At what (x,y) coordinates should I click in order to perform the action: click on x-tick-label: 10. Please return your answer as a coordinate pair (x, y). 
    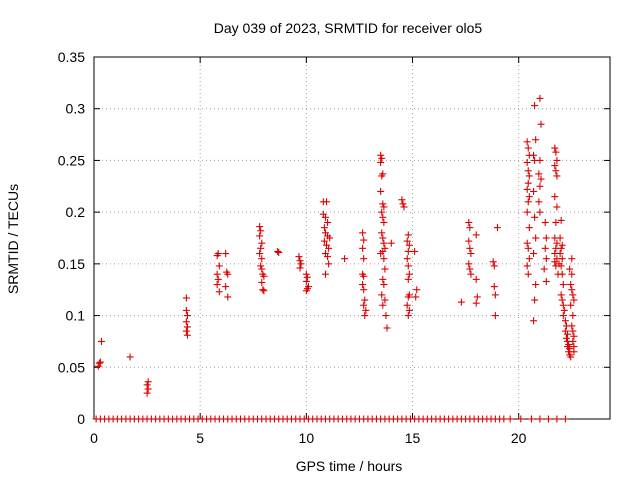
    Looking at the image, I should click on (307, 438).